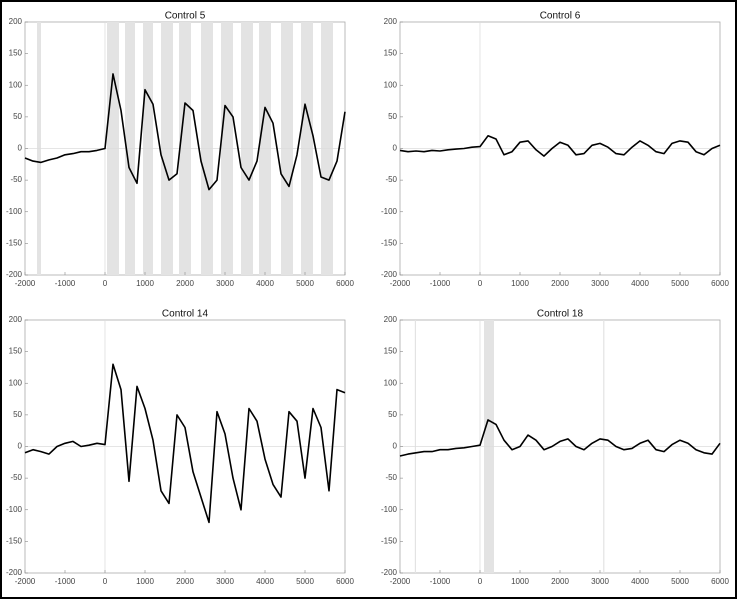  What do you see at coordinates (185, 16) in the screenshot?
I see `chart-title: Control 5` at bounding box center [185, 16].